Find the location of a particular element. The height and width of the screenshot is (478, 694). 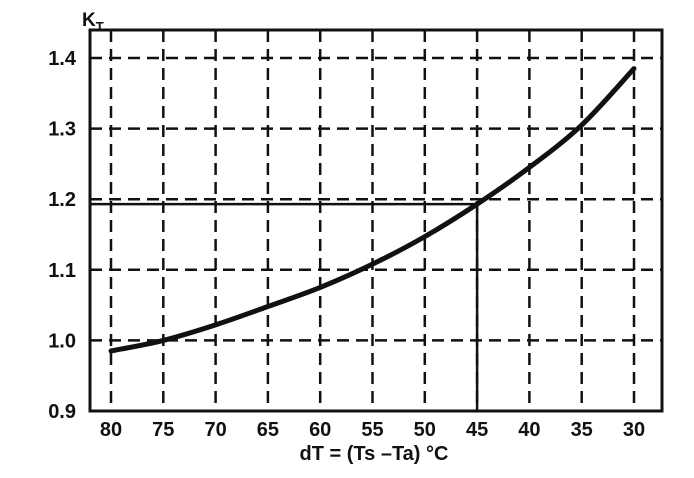

y-tick-label: 1.1 is located at coordinates (62, 271).